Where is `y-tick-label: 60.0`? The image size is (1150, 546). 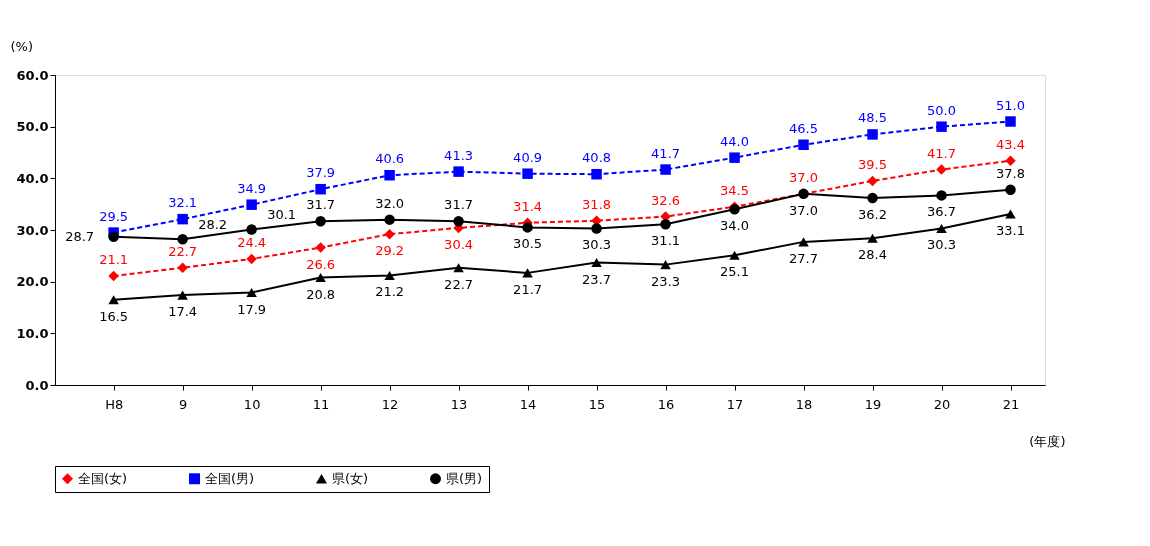 y-tick-label: 60.0 is located at coordinates (32, 75).